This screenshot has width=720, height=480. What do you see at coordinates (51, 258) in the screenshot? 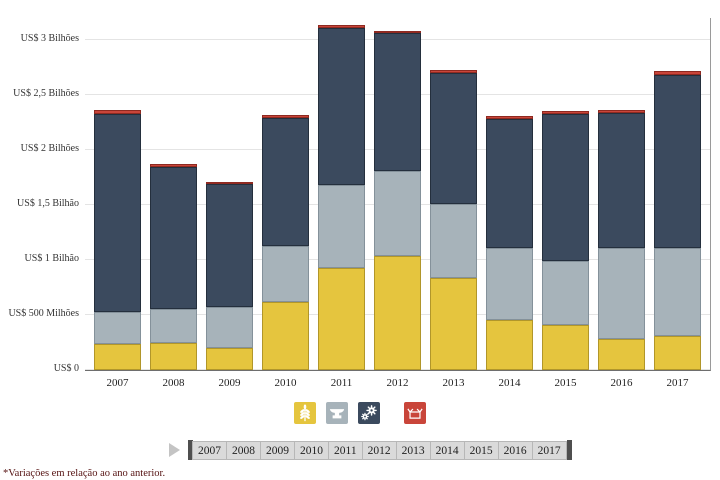
I see `y-axis-label: US$ 1 Bilhão` at bounding box center [51, 258].